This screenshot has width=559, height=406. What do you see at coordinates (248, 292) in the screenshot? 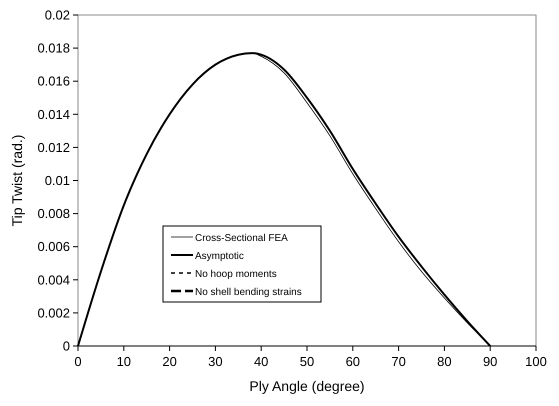
I see `legend-label: No shell bending strains` at bounding box center [248, 292].